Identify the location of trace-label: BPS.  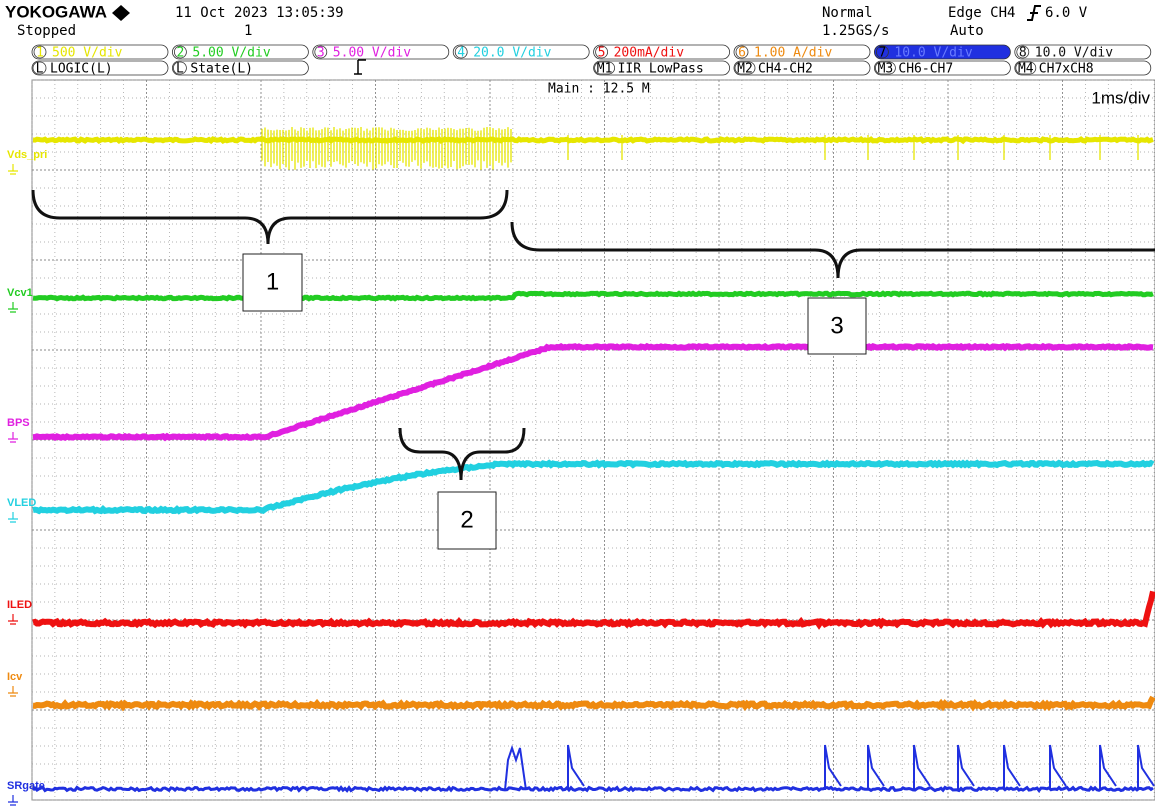
(18, 423).